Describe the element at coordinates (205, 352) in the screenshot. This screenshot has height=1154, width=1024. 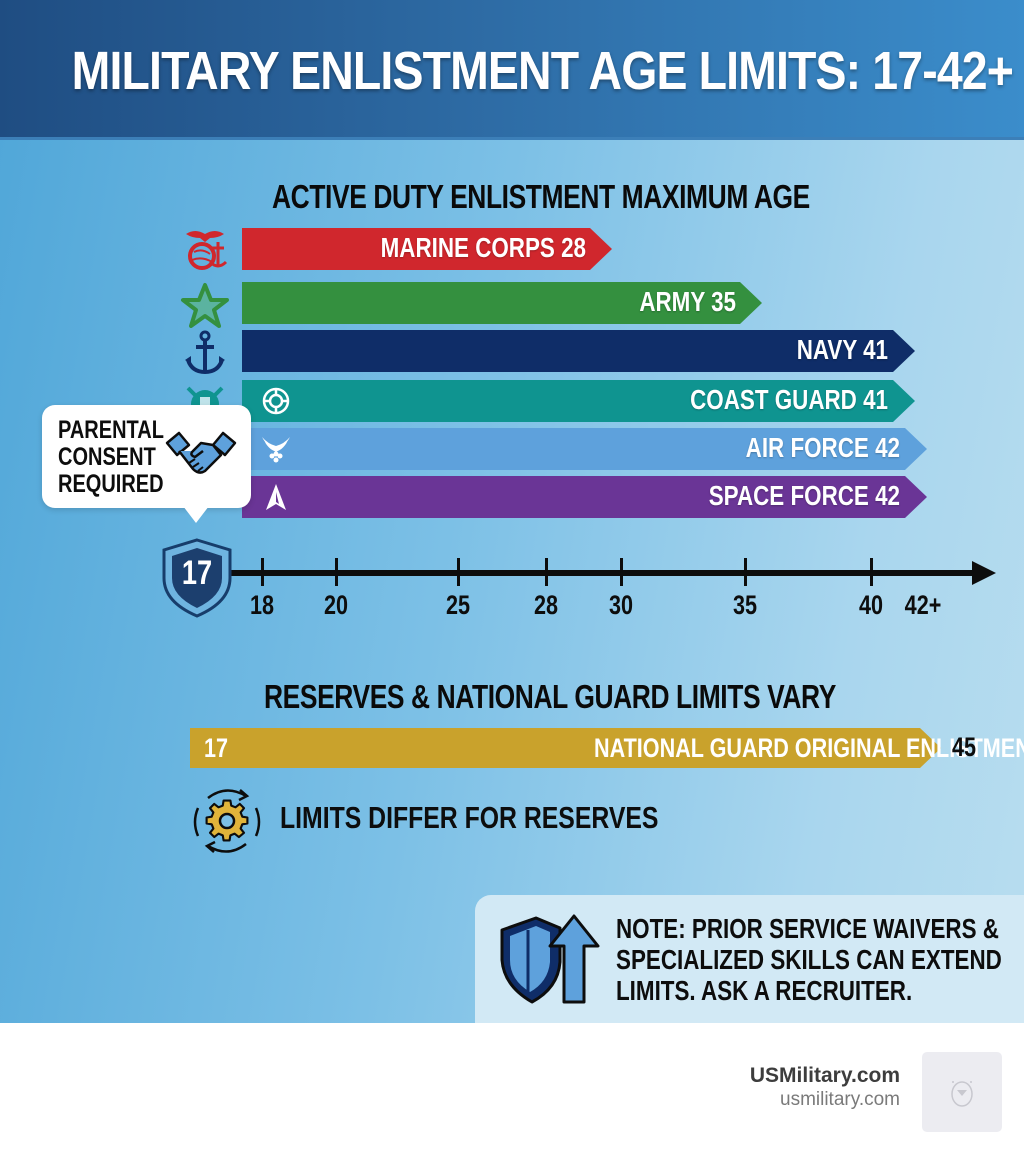
I see `anchor-icon` at that location.